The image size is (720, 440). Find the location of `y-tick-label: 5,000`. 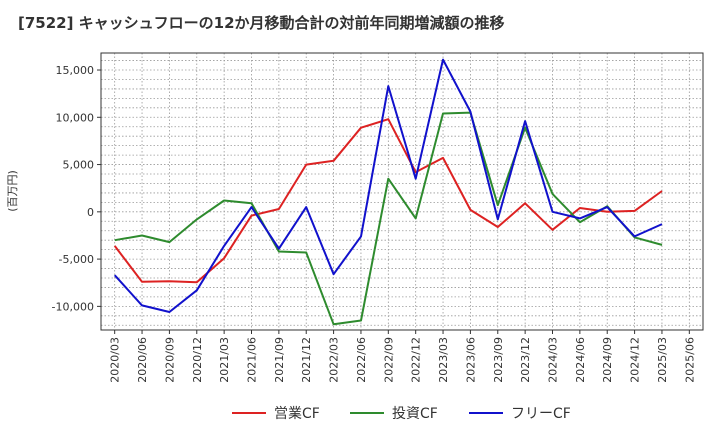

y-tick-label: 5,000 is located at coordinates (79, 165).